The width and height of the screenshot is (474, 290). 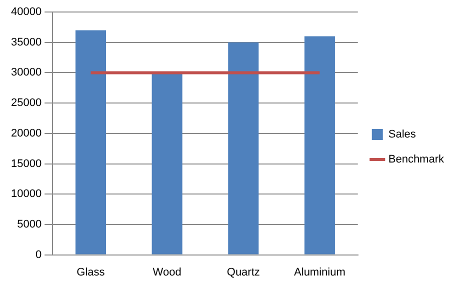 I want to click on y-tick-label: 5000, so click(x=29, y=224).